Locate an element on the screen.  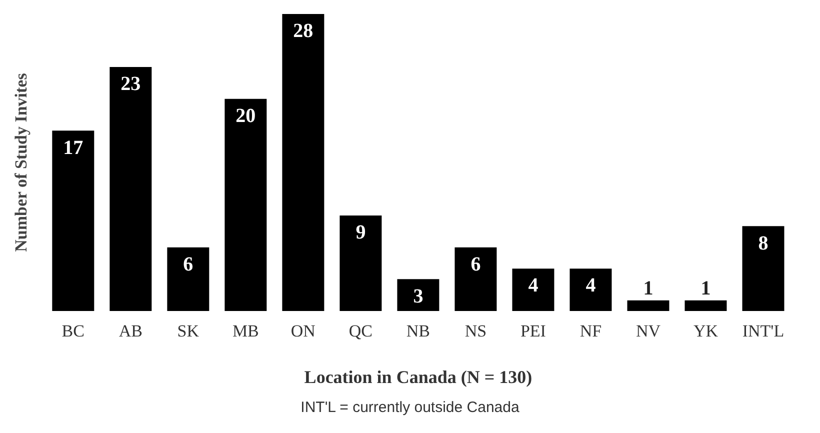
x-tick-label: AB is located at coordinates (130, 331).